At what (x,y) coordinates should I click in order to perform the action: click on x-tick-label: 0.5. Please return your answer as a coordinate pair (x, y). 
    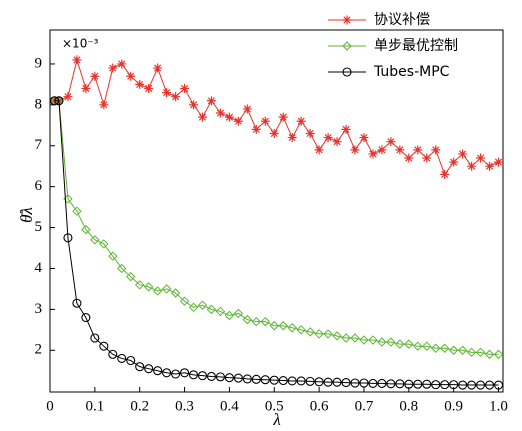
    Looking at the image, I should click on (274, 406).